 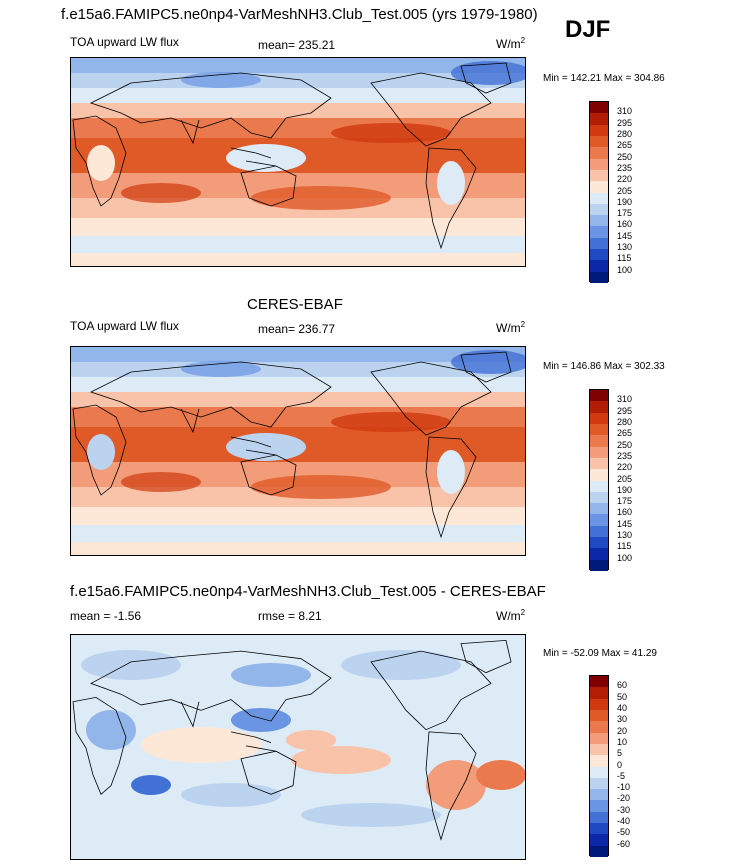 I want to click on season-label: DJF, so click(x=588, y=29).